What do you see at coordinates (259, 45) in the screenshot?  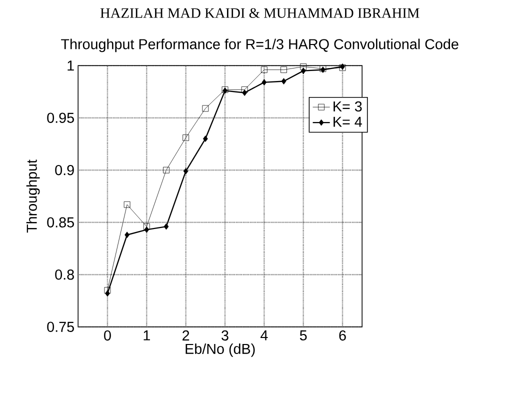 I see `chart-title: Throughput Performance for R=1/3 HARQ Convolutional Code` at bounding box center [259, 45].